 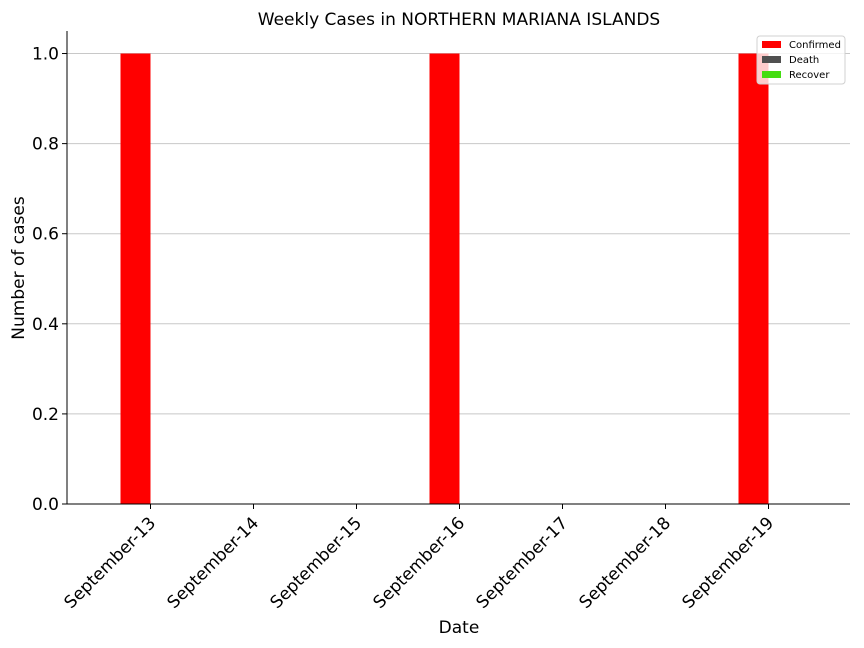 I want to click on y-tick-label: 0.8, so click(x=45, y=145).